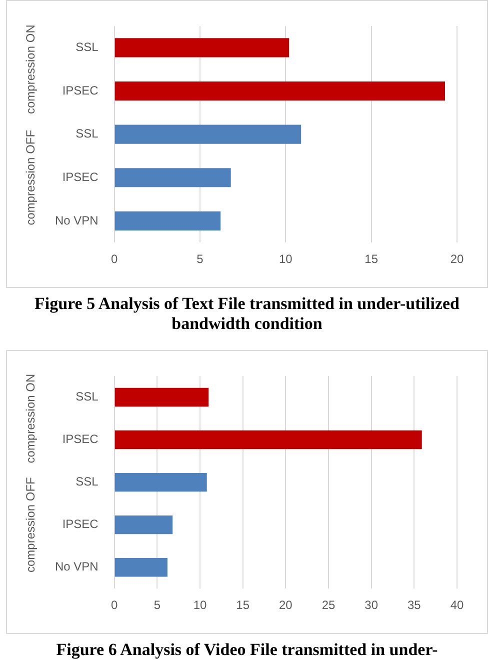 The height and width of the screenshot is (666, 494). What do you see at coordinates (246, 314) in the screenshot?
I see `text: Figure 5 Analysis of Text File transmitted in under-utilized bandwidth condition` at bounding box center [246, 314].